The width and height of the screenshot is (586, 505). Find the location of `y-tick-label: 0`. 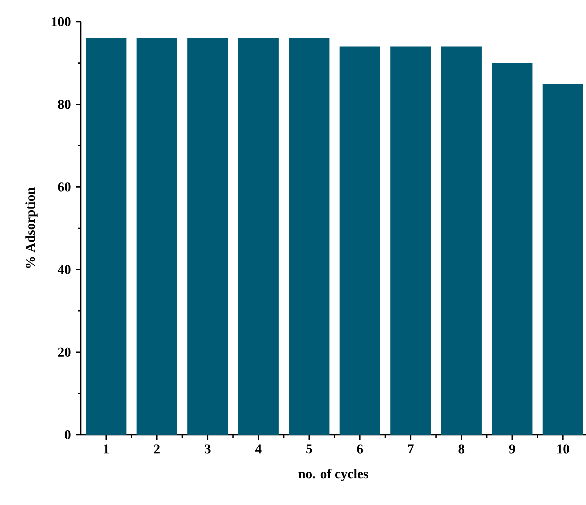

y-tick-label: 0 is located at coordinates (68, 435).